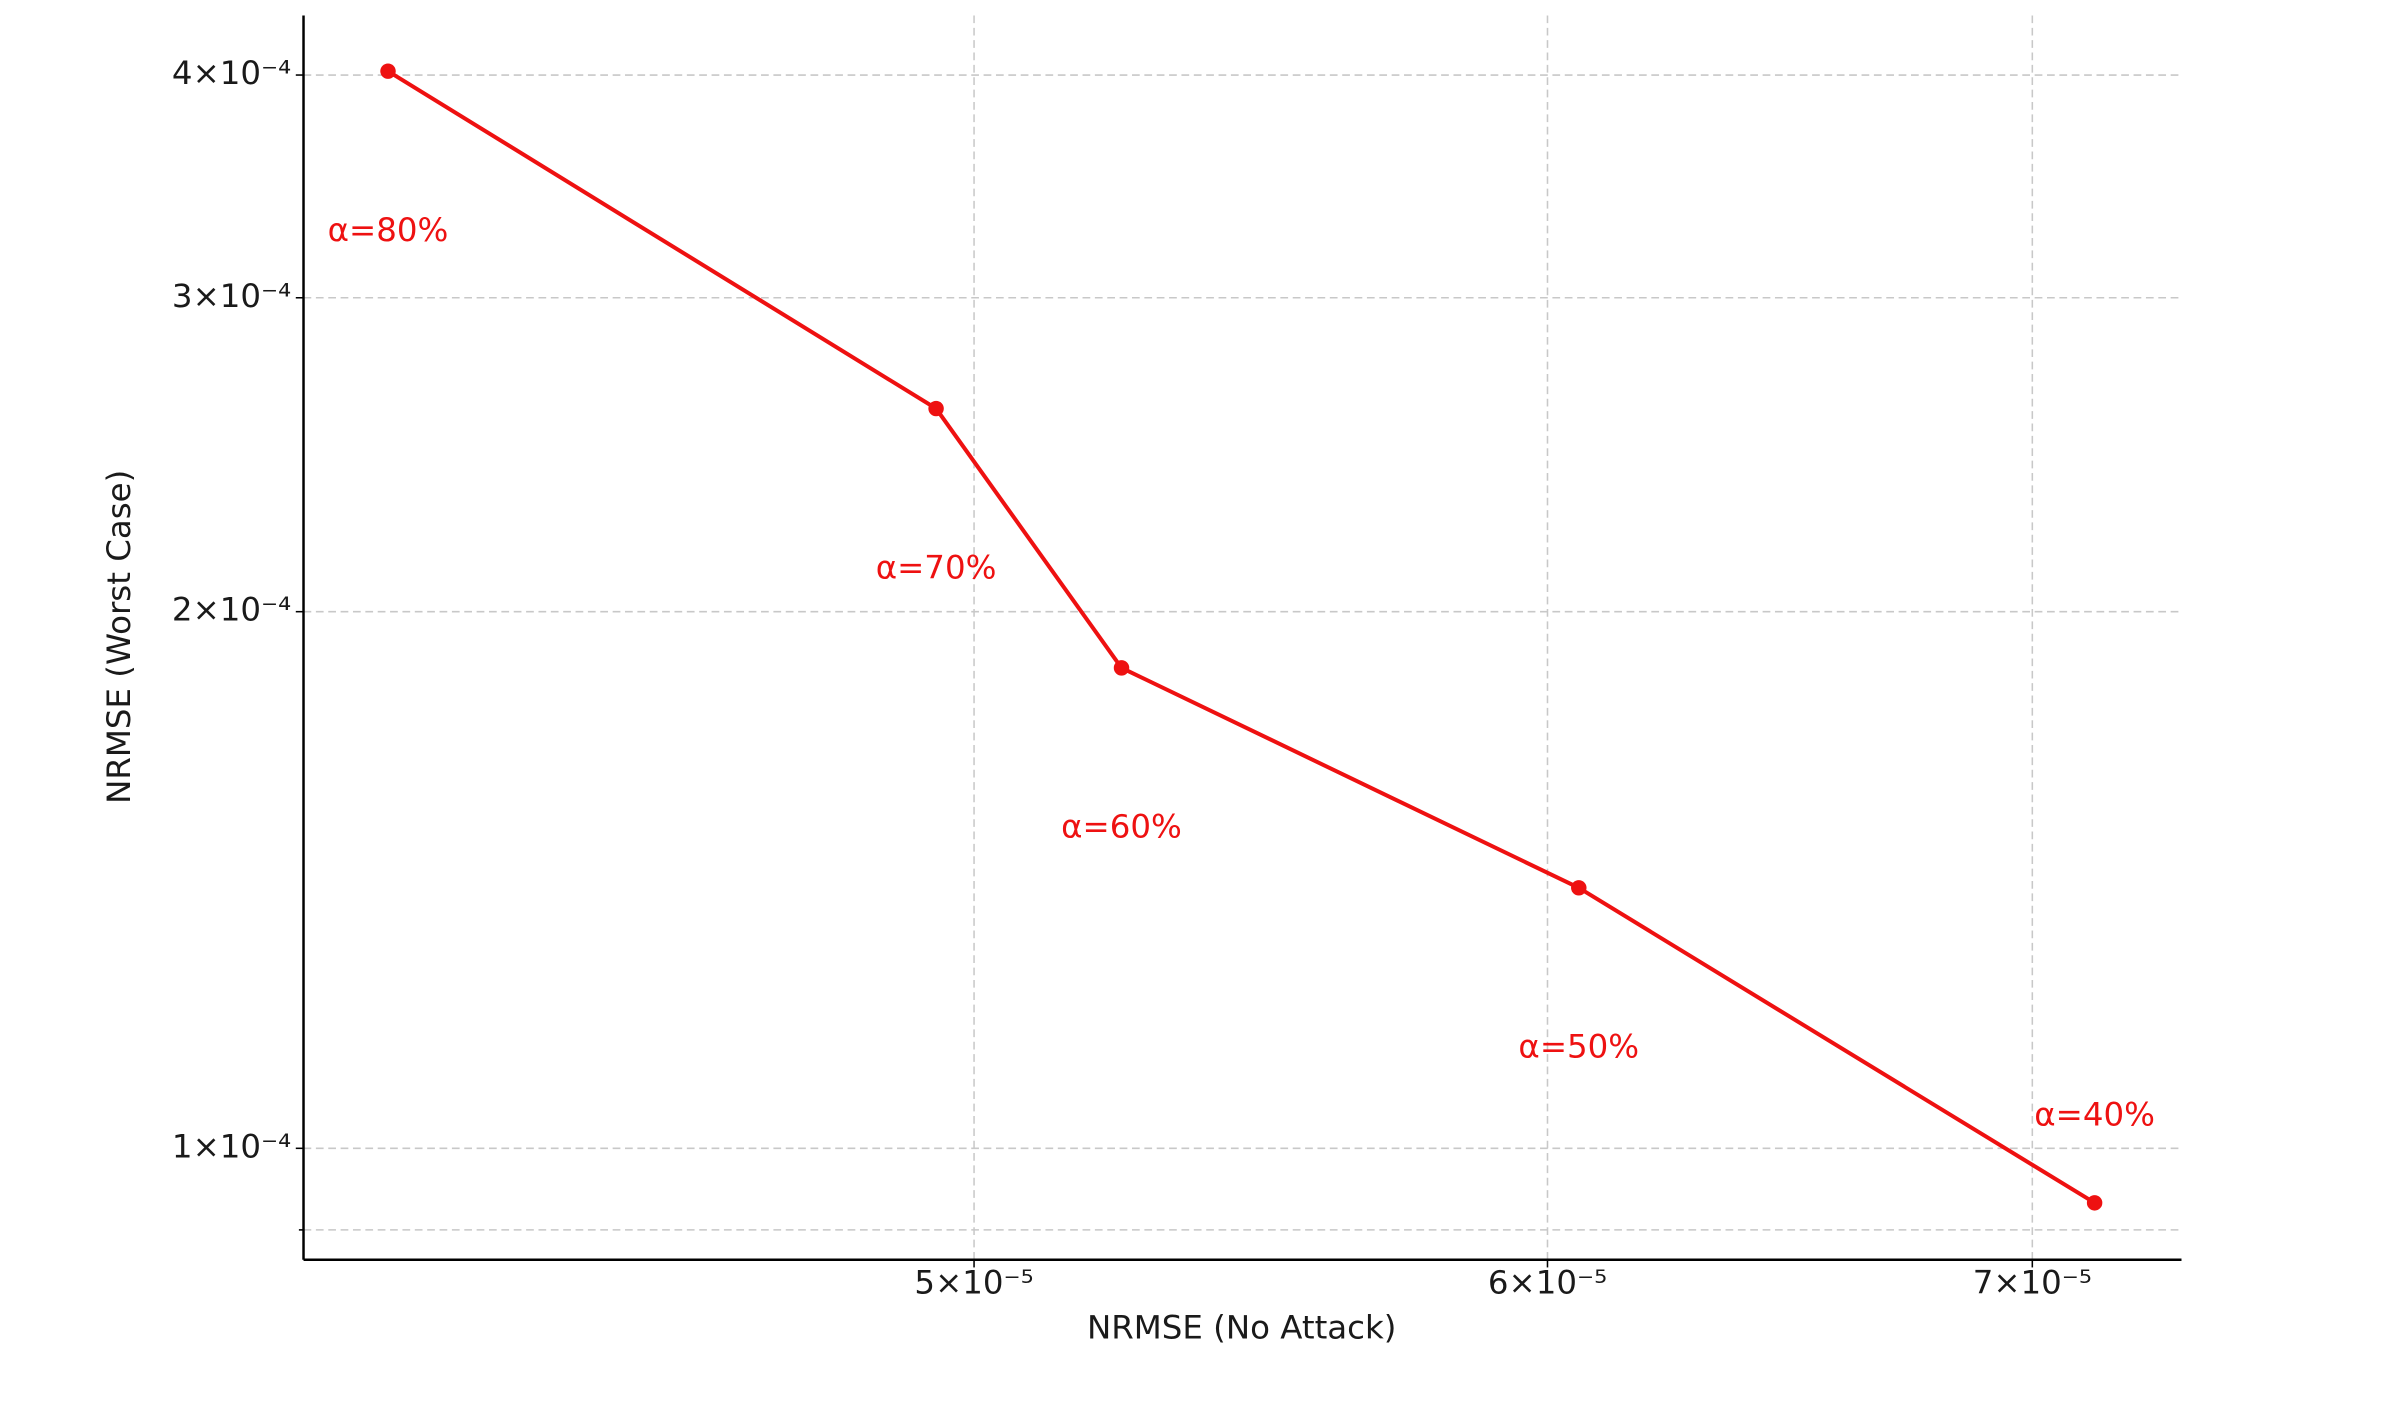 Image resolution: width=2400 pixels, height=1422 pixels. I want to click on x-axis-label: NRMSE (No Attack), so click(1241, 1327).